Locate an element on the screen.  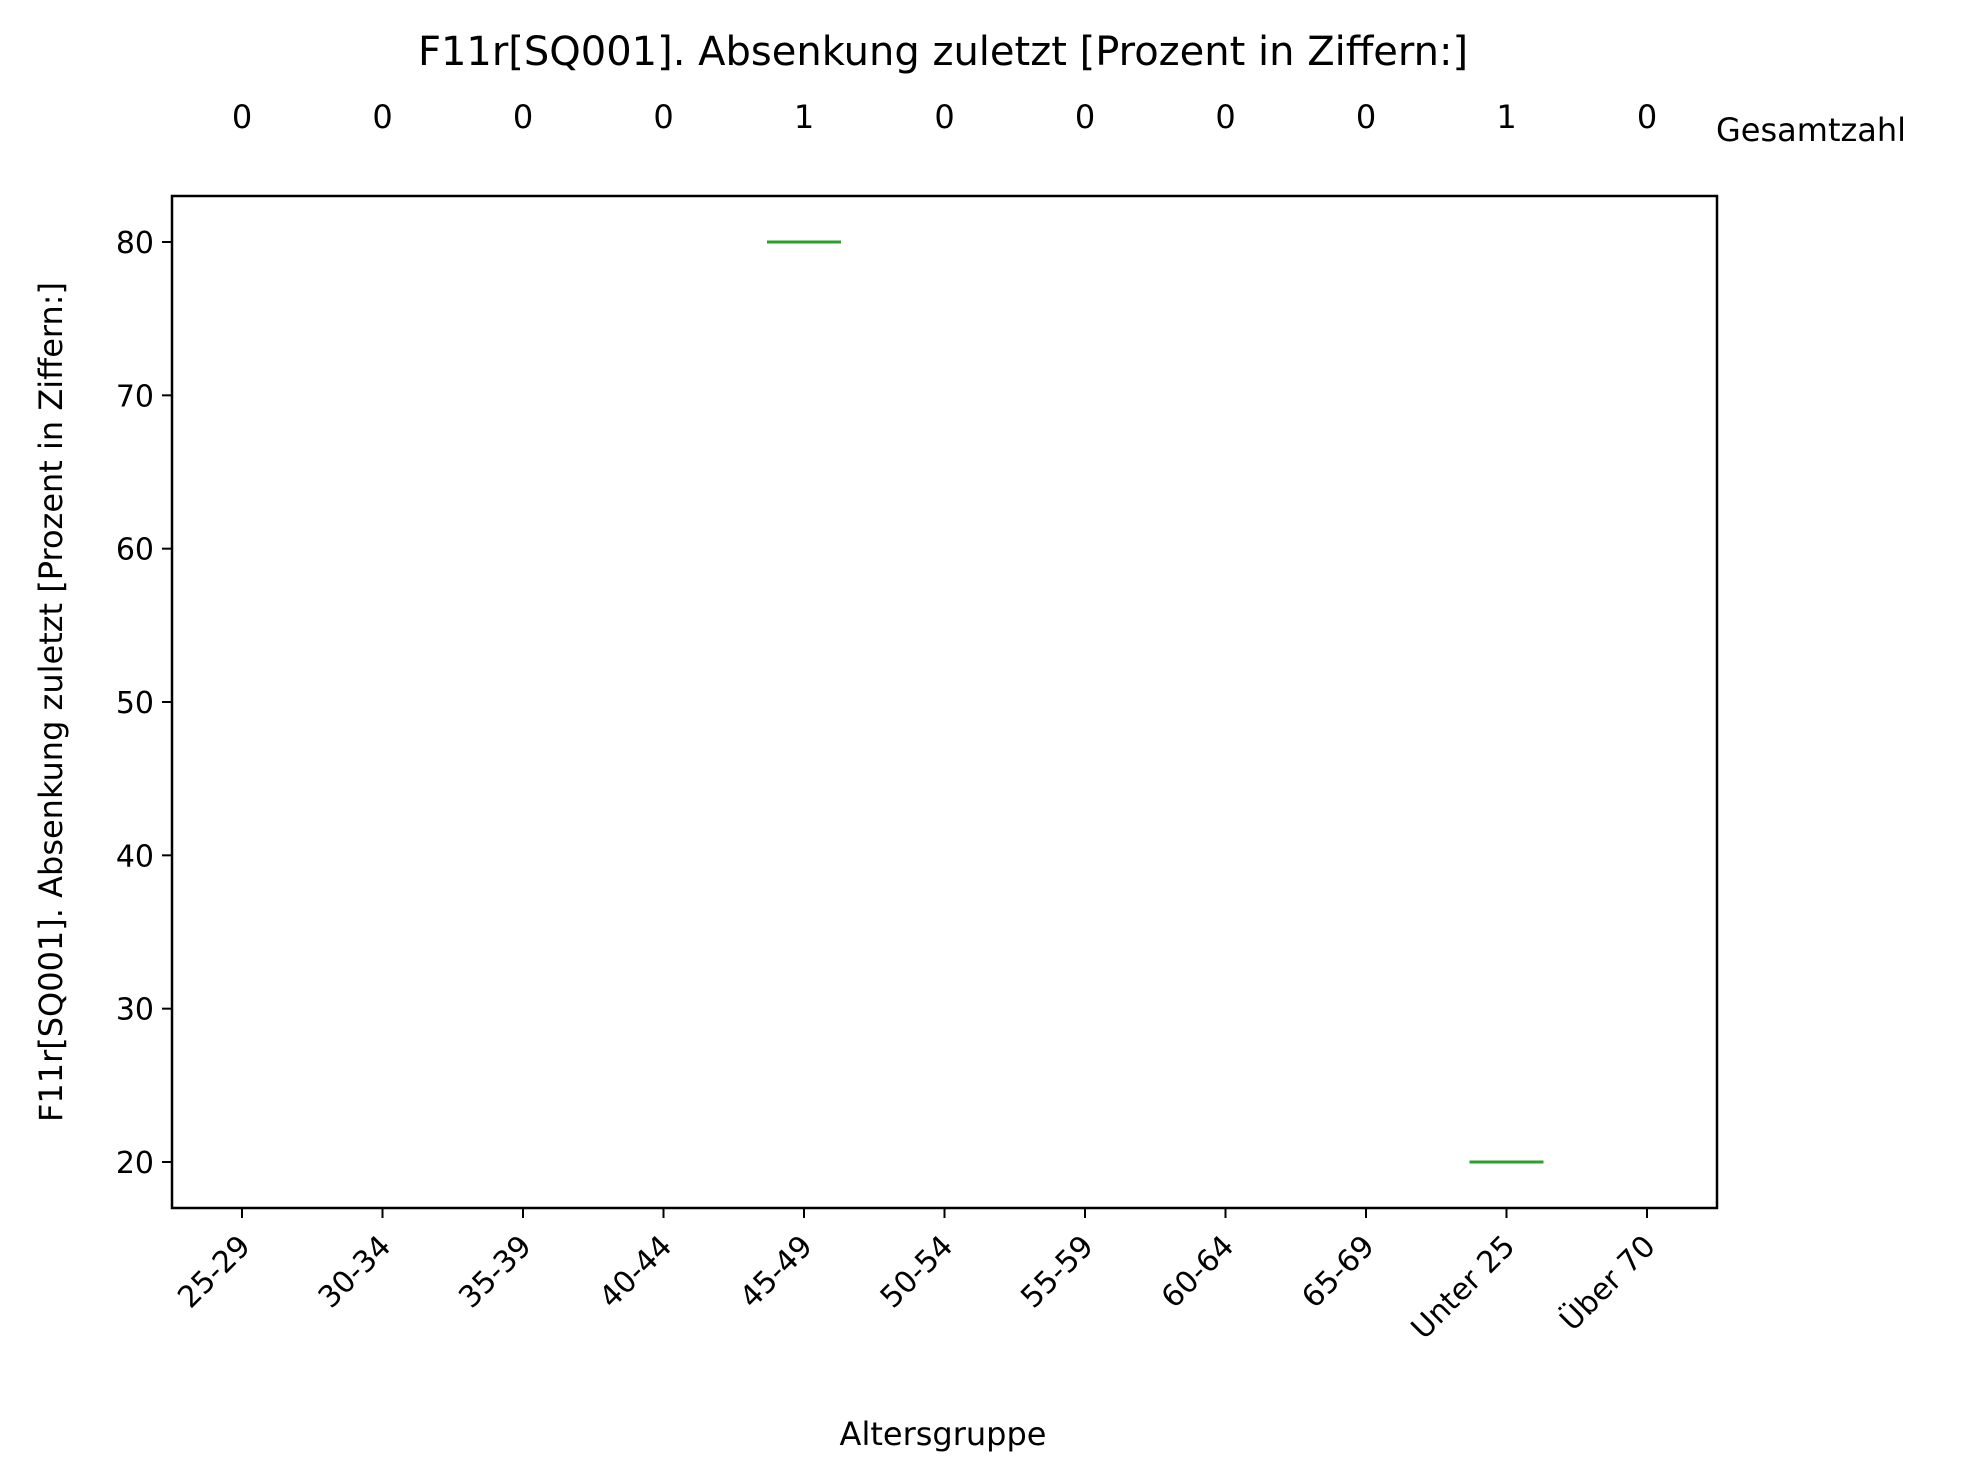
y-tick-label: 50 is located at coordinates (135, 703).